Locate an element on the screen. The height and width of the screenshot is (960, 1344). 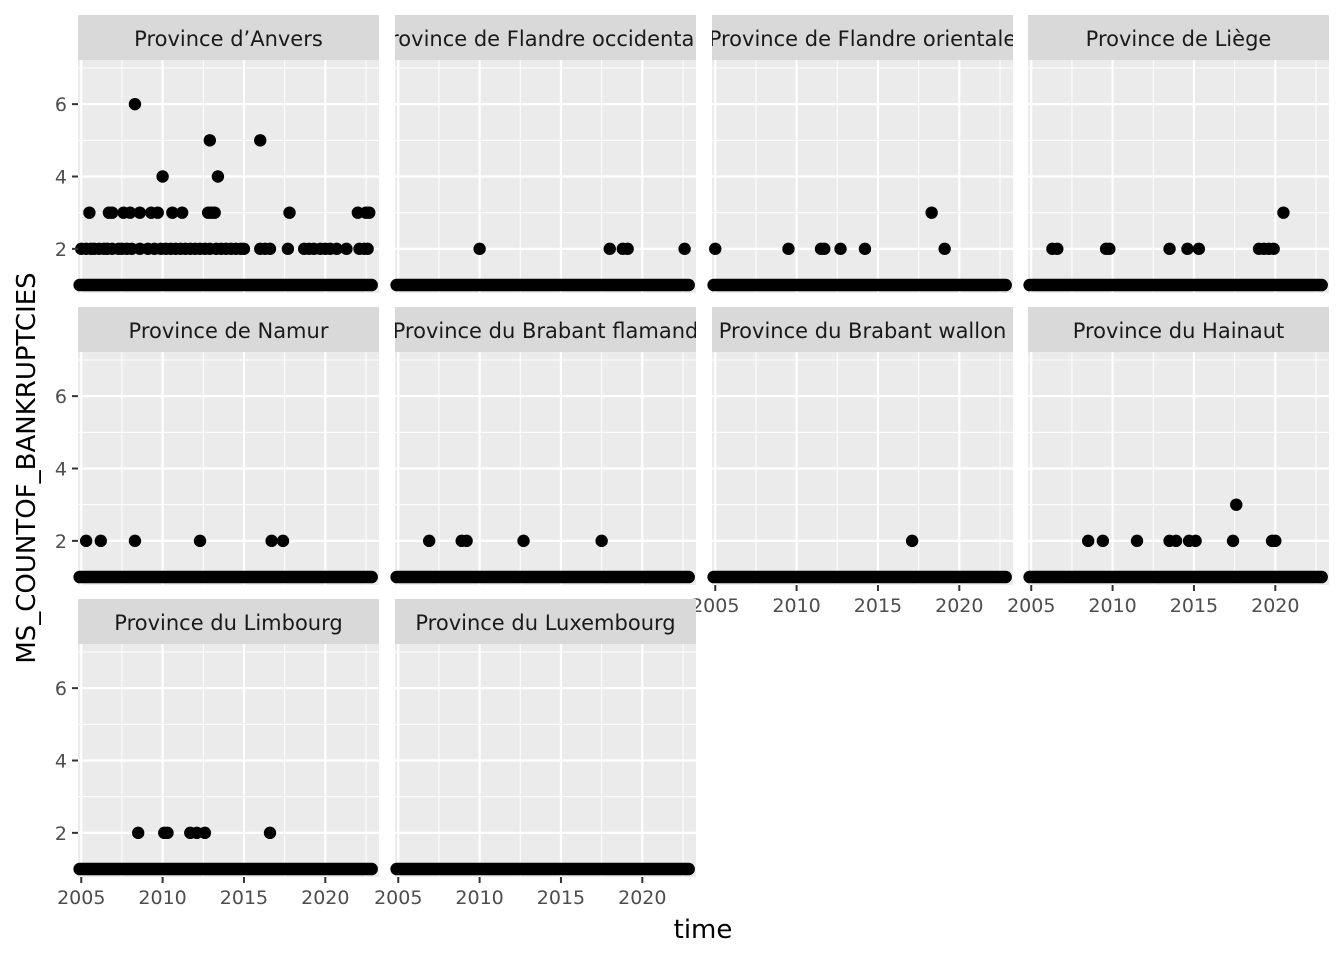
facet-strip-label: Province de Namur is located at coordinates (229, 331).